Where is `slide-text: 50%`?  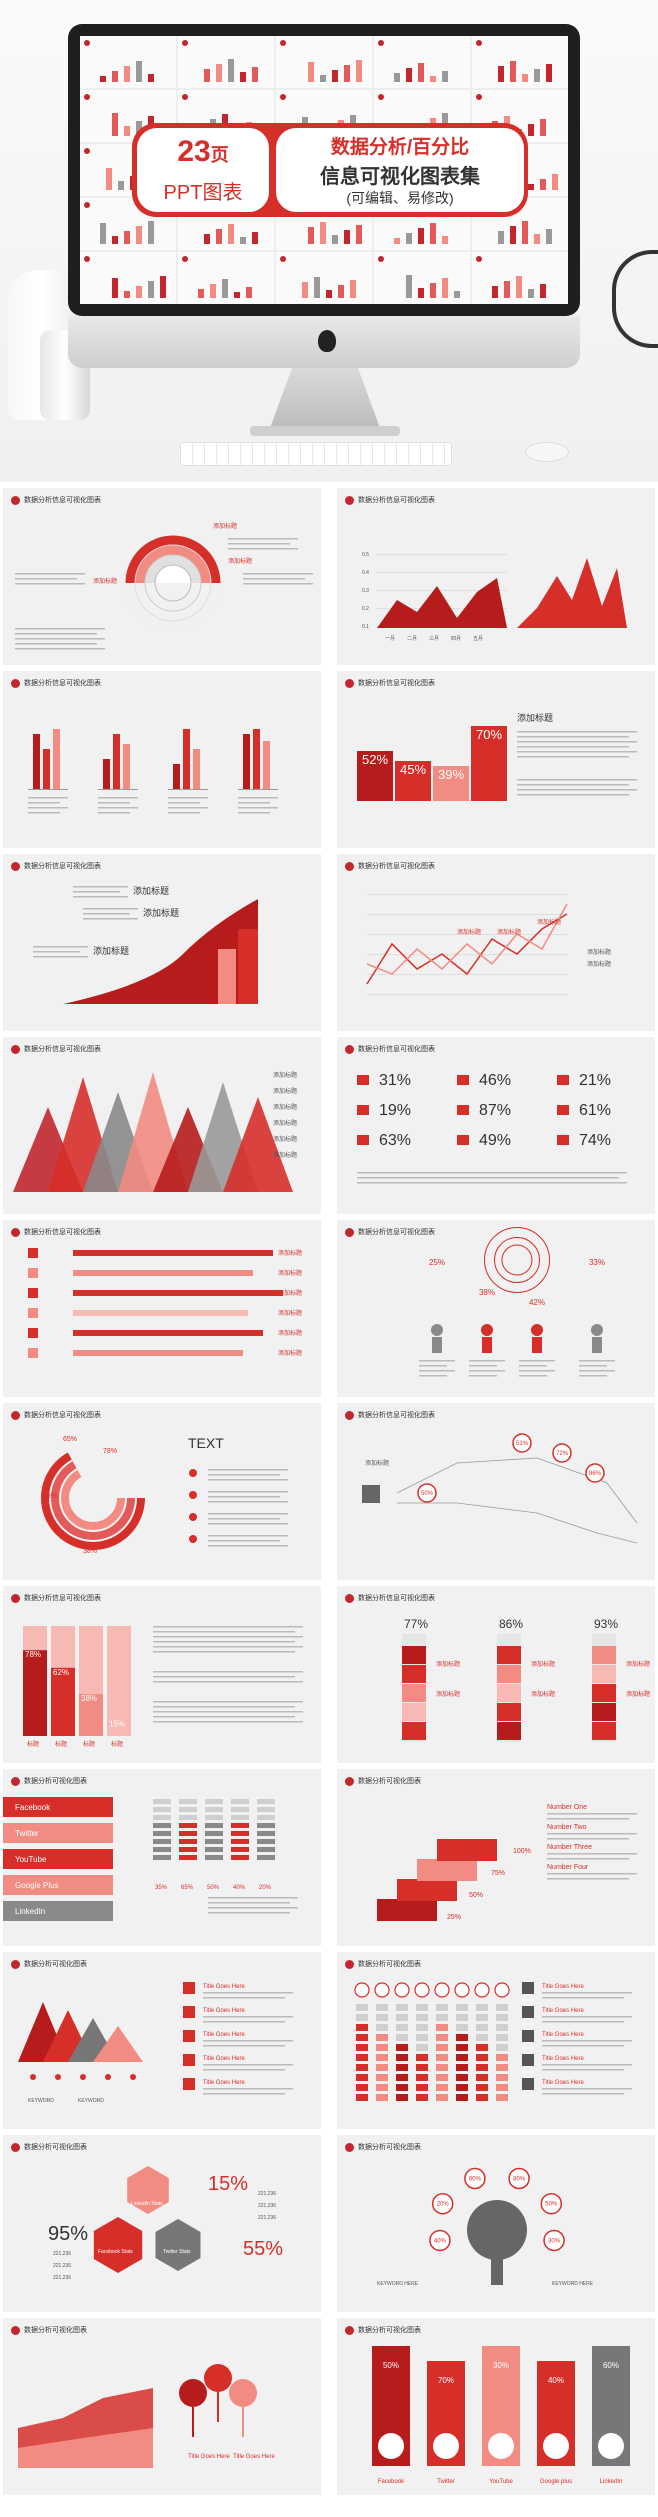 slide-text: 50% is located at coordinates (551, 2205).